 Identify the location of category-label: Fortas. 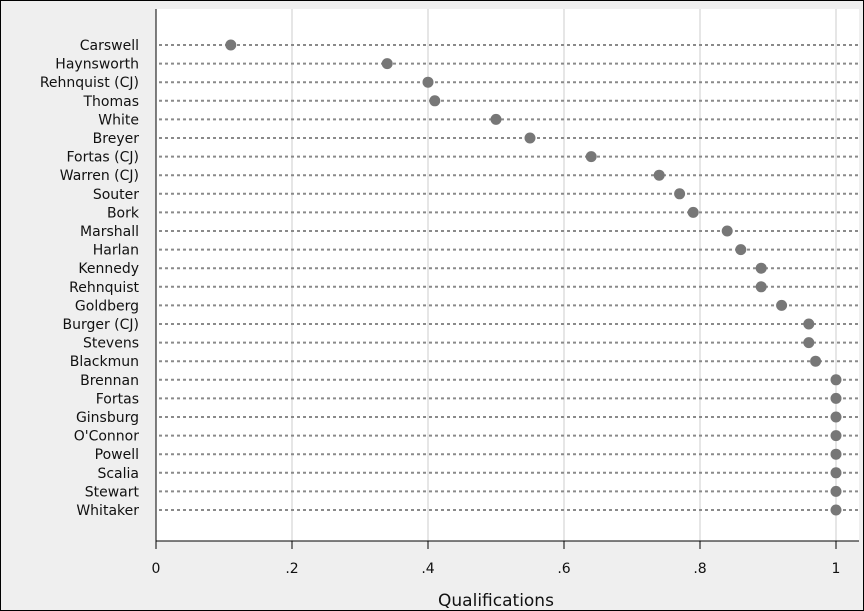
(117, 399).